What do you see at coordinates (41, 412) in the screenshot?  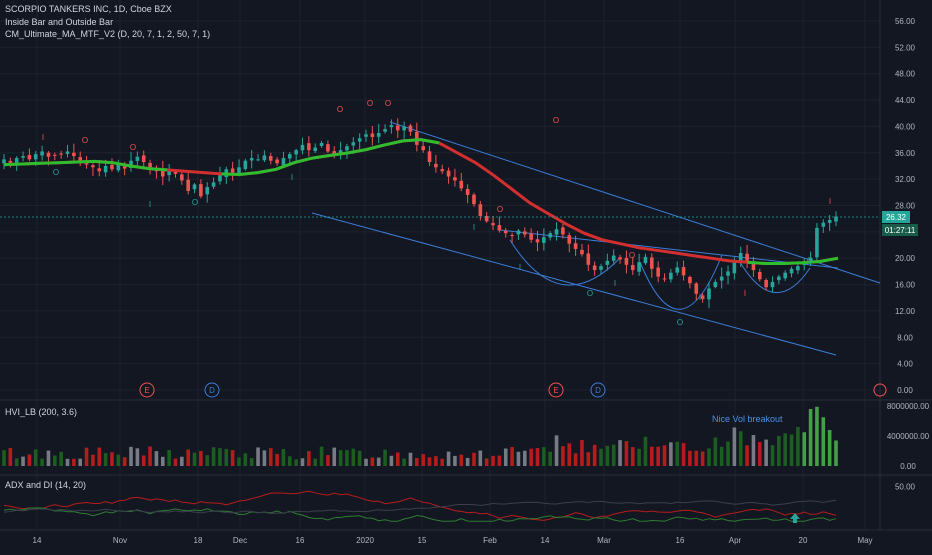 I see `volume-pane-label: HVI_LB (200, 3.6)` at bounding box center [41, 412].